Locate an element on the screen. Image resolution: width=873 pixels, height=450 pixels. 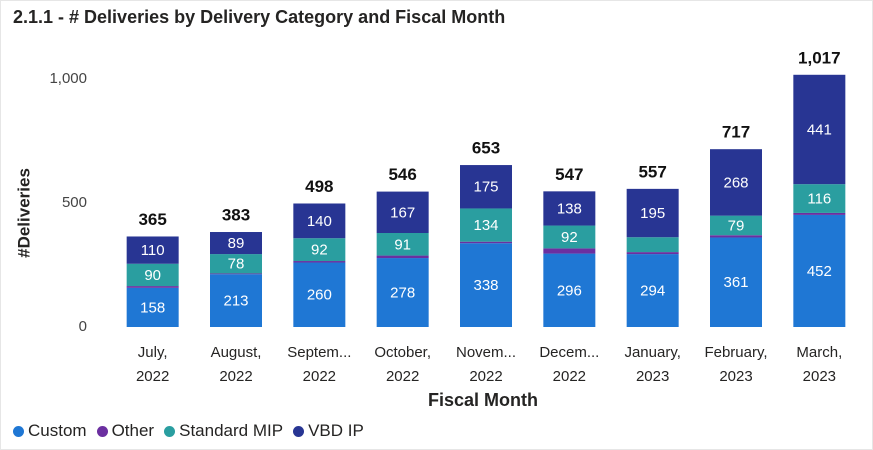
data-label: 260 is located at coordinates (319, 295).